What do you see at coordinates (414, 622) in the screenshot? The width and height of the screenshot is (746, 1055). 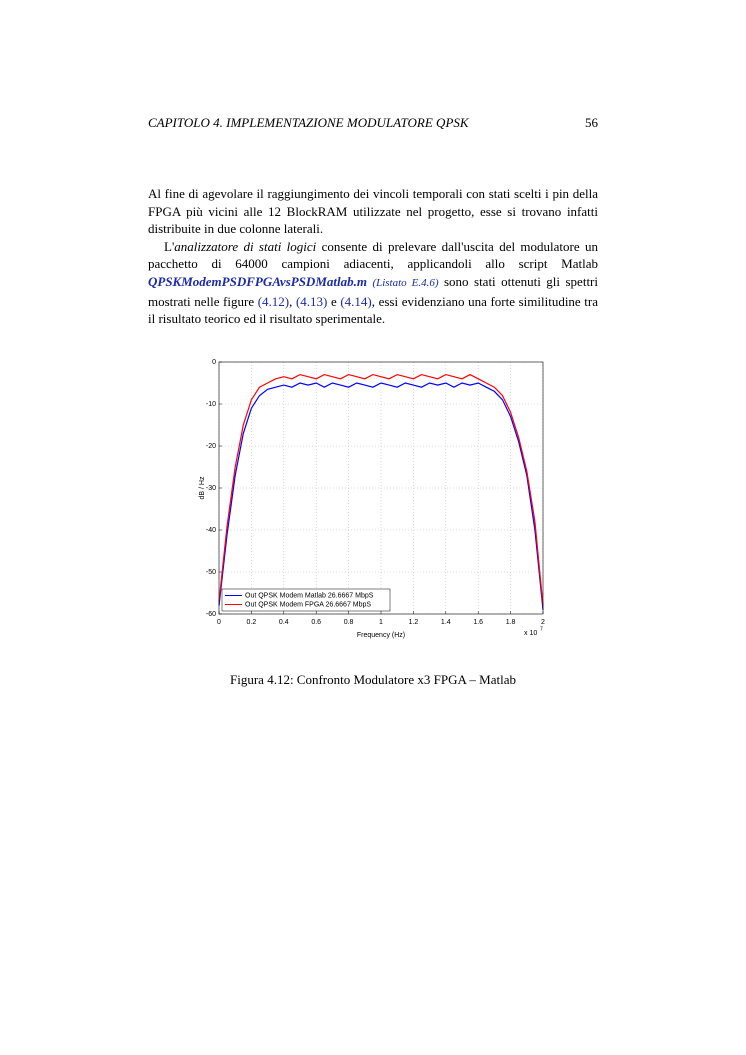 I see `x-tick-label: 1.2` at bounding box center [414, 622].